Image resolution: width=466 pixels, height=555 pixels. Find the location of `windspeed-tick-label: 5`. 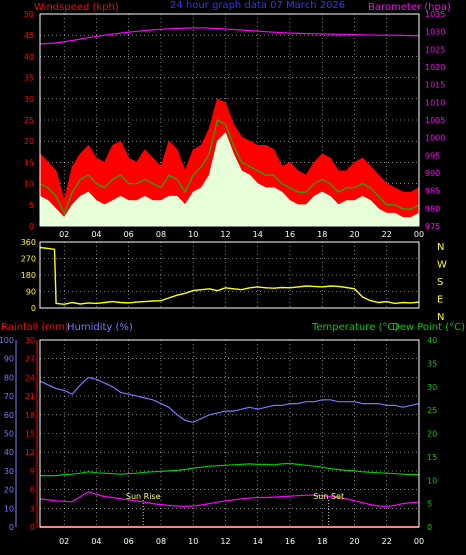

windspeed-tick-label: 5 is located at coordinates (31, 205).